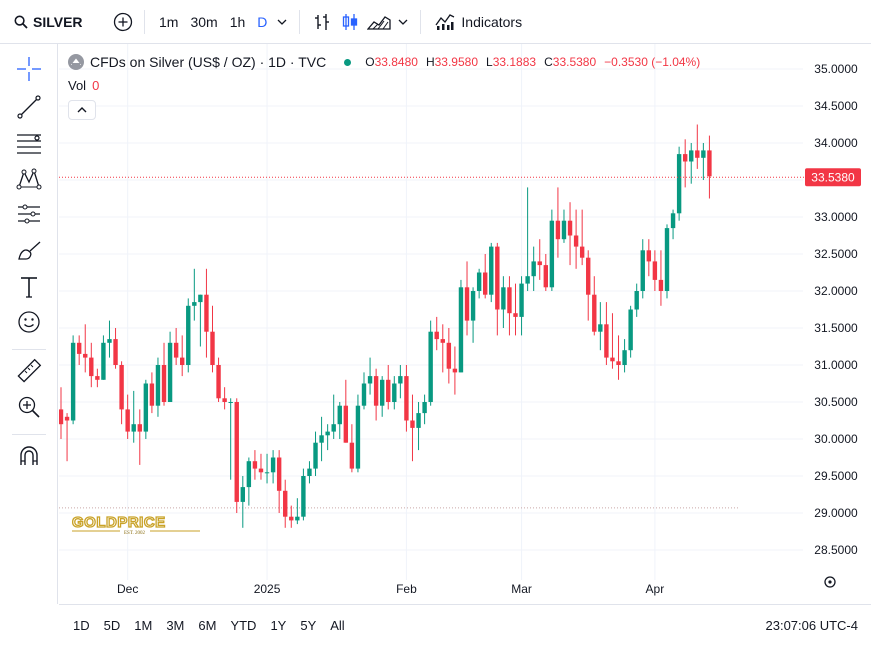  What do you see at coordinates (652, 62) in the screenshot?
I see `change-value: −0.3530 (−1.04%)` at bounding box center [652, 62].